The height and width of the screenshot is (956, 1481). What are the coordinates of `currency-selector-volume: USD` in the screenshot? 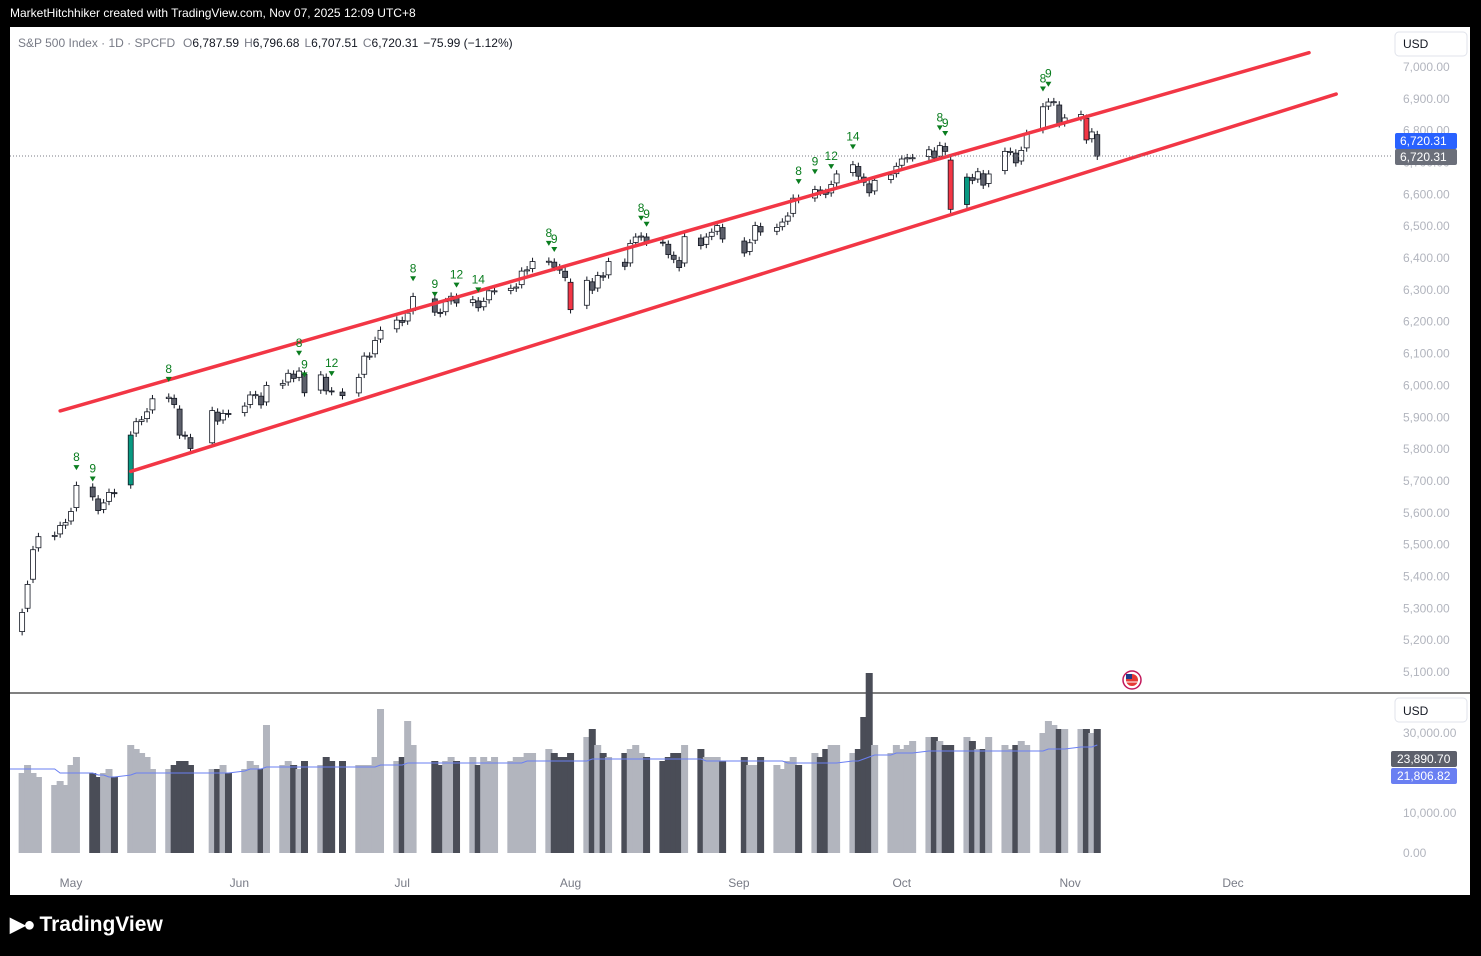 It's located at (1431, 710).